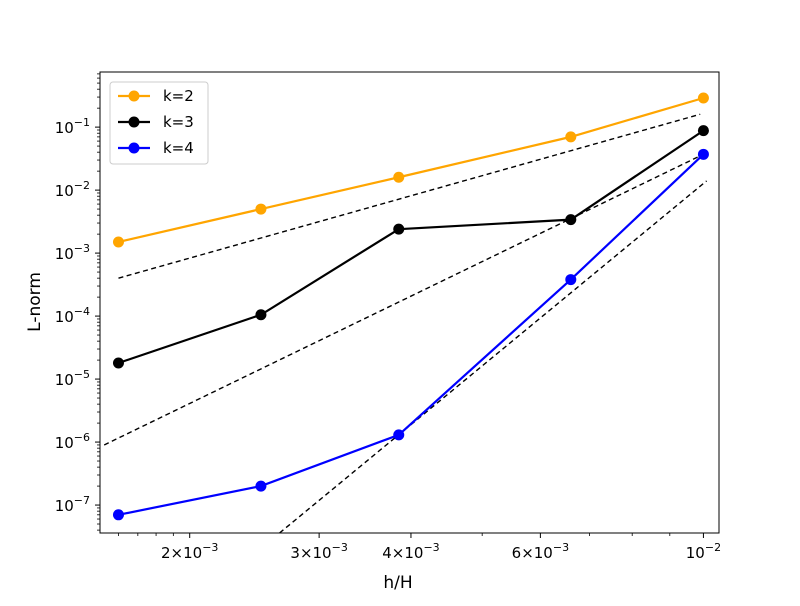  What do you see at coordinates (571, 137) in the screenshot?
I see `data-point-k=2-4` at bounding box center [571, 137].